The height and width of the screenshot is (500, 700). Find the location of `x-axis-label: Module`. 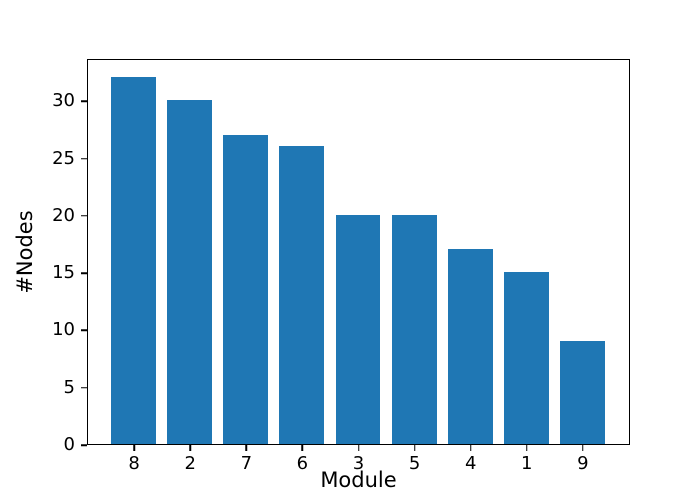

x-axis-label: Module is located at coordinates (358, 480).